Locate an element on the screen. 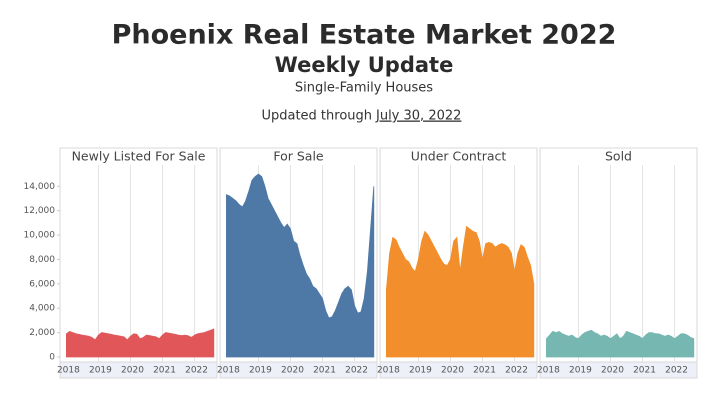  y-tick-label: 12,000 is located at coordinates (40, 211).